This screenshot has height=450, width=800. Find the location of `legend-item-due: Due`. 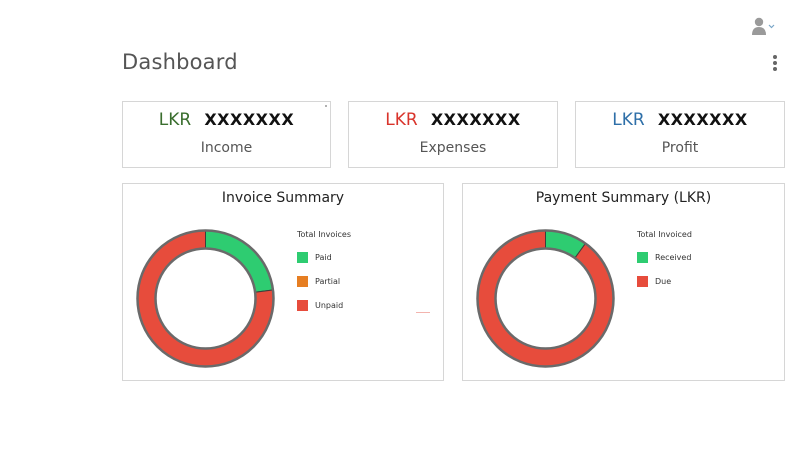

legend-item-due: Due is located at coordinates (664, 281).